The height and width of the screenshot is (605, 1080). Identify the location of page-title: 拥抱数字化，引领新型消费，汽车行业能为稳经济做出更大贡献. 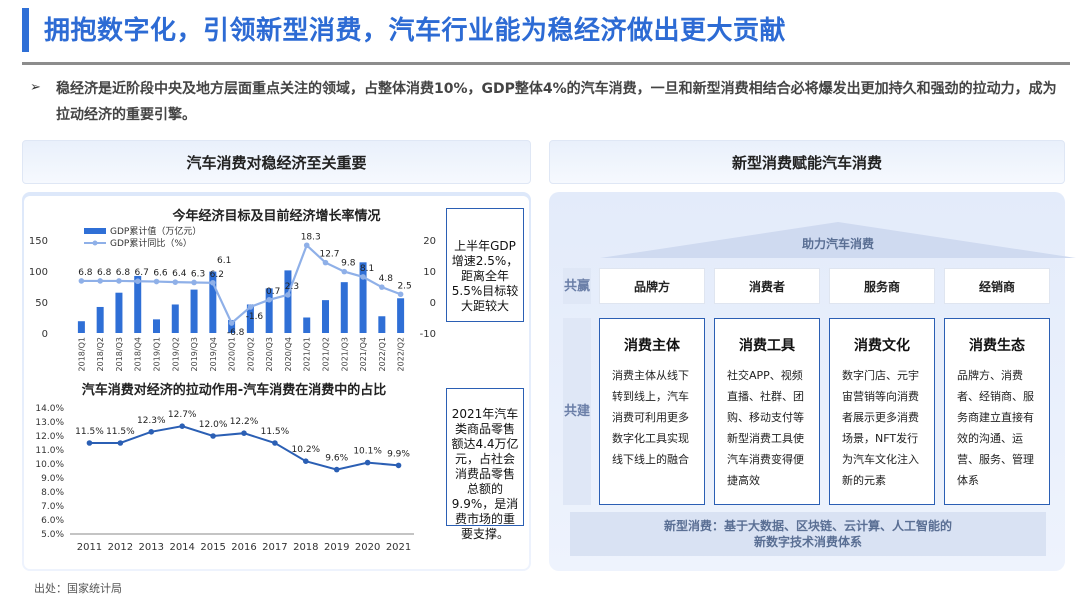
(415, 31).